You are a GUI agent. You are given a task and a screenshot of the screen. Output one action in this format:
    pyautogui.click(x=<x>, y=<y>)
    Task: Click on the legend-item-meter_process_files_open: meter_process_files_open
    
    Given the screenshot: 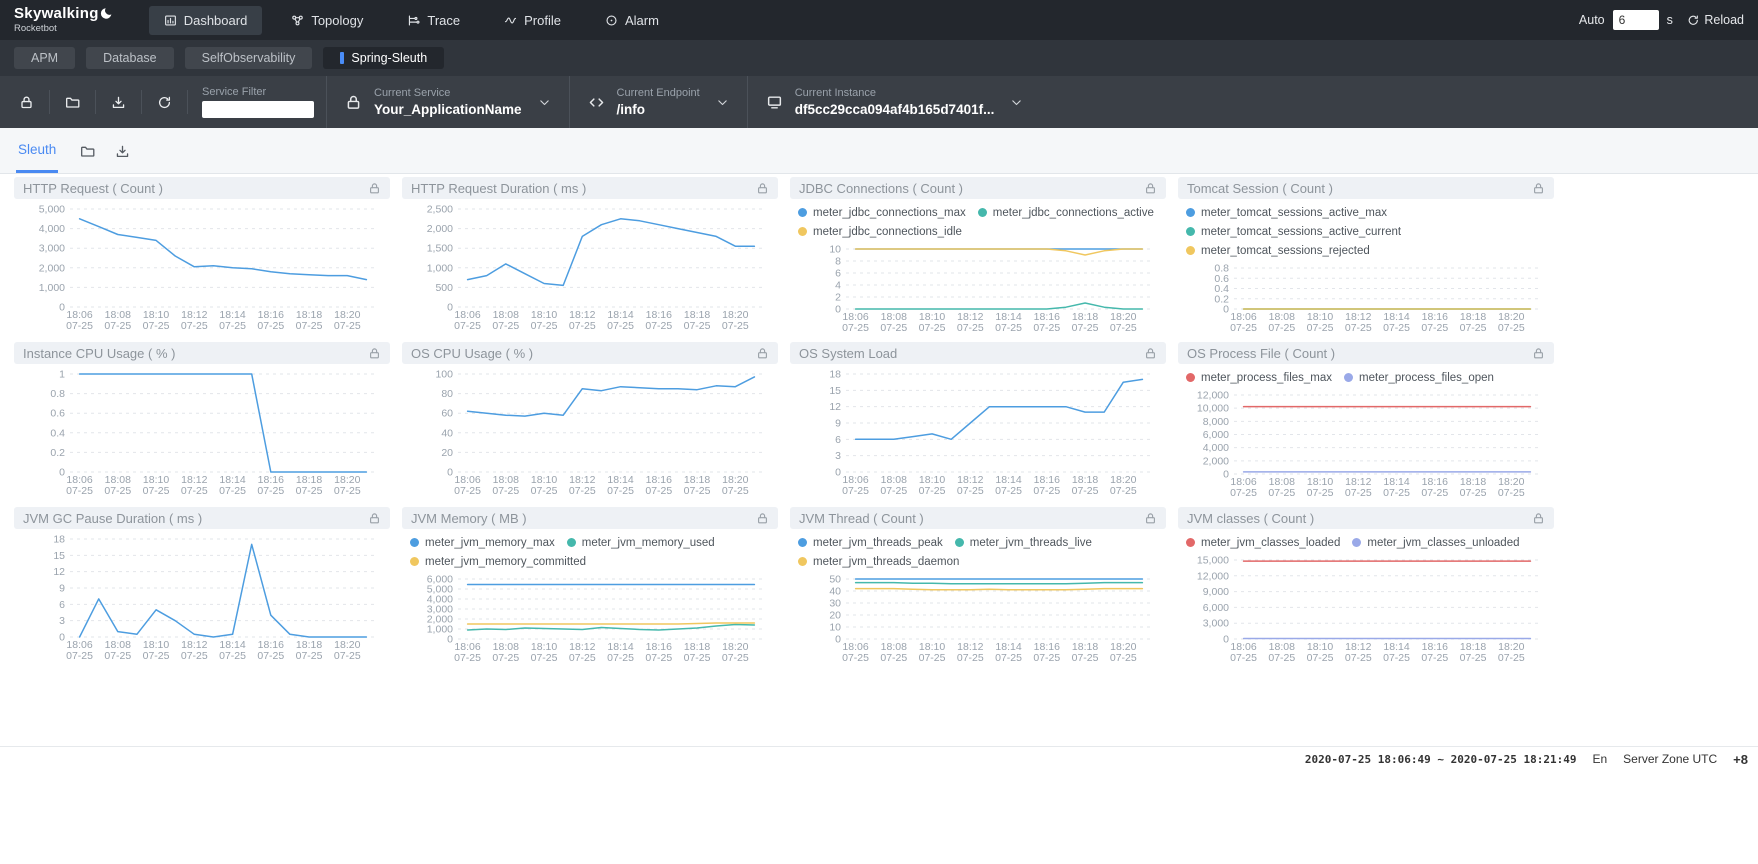 What is the action you would take?
    pyautogui.click(x=1419, y=377)
    